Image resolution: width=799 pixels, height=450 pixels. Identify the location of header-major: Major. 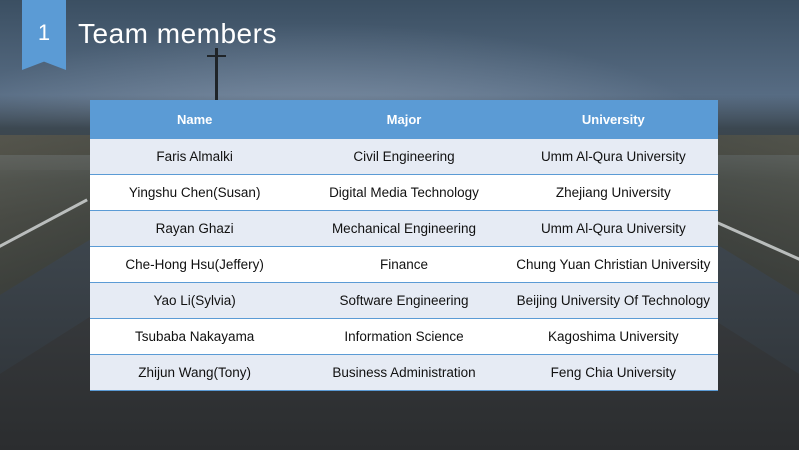
(404, 119).